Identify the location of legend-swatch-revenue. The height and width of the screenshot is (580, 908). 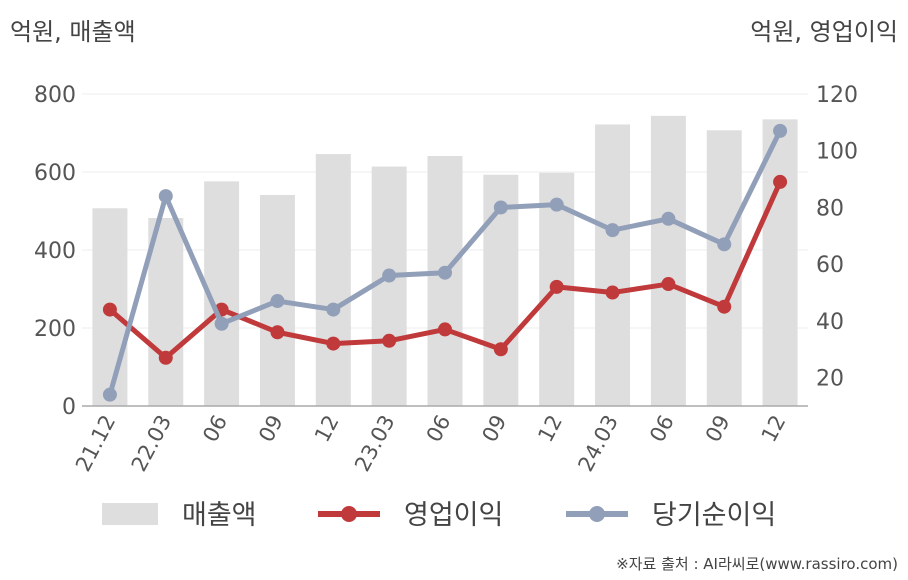
(130, 514).